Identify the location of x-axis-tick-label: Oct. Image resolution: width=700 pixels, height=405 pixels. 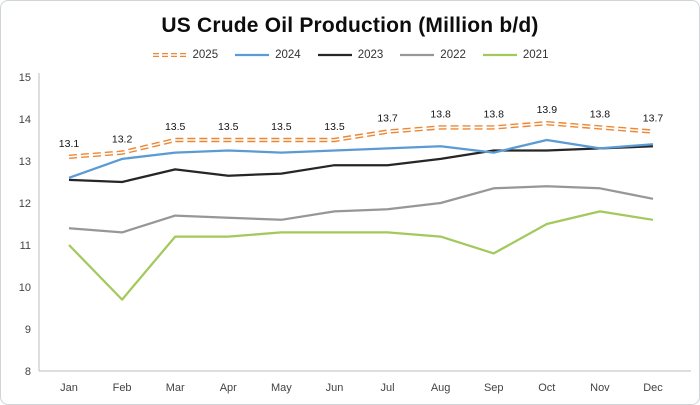
(546, 388).